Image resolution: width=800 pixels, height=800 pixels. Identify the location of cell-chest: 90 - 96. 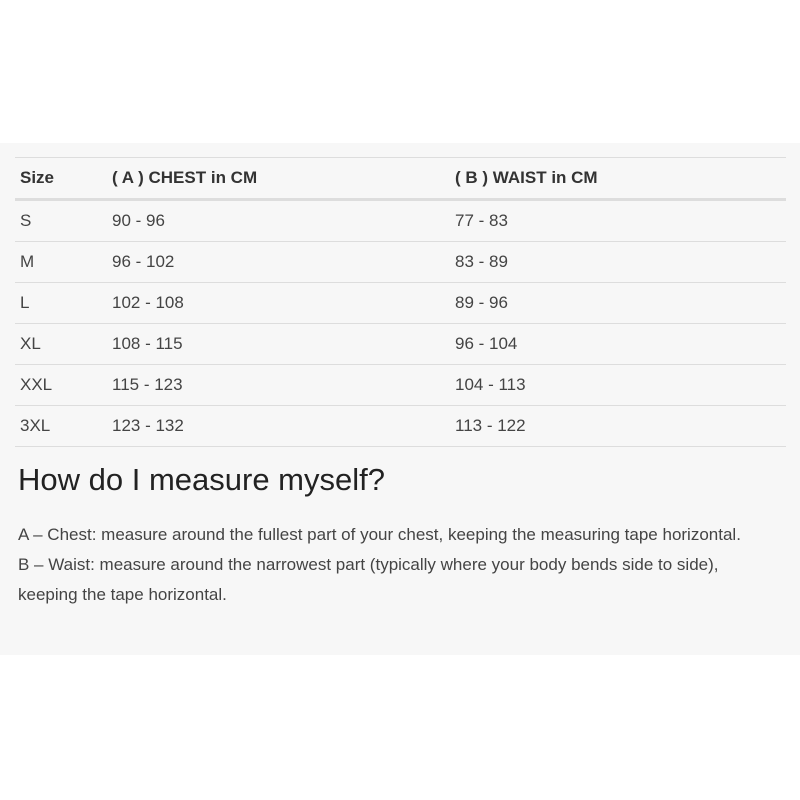
(278, 220).